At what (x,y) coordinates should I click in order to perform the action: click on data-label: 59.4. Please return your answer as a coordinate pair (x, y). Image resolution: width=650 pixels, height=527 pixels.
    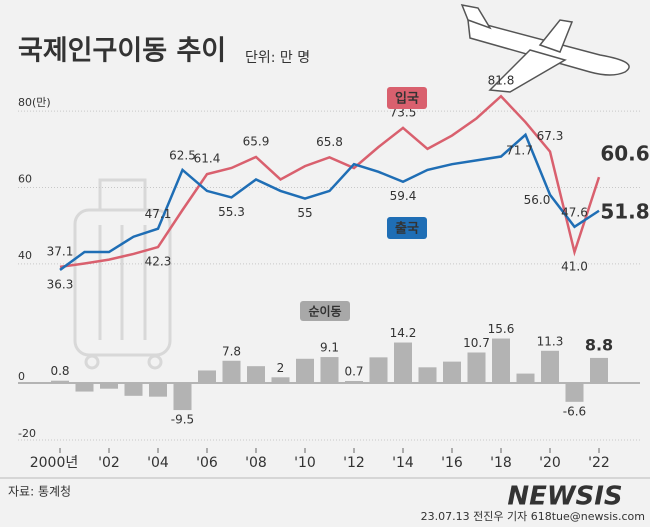
    Looking at the image, I should click on (403, 196).